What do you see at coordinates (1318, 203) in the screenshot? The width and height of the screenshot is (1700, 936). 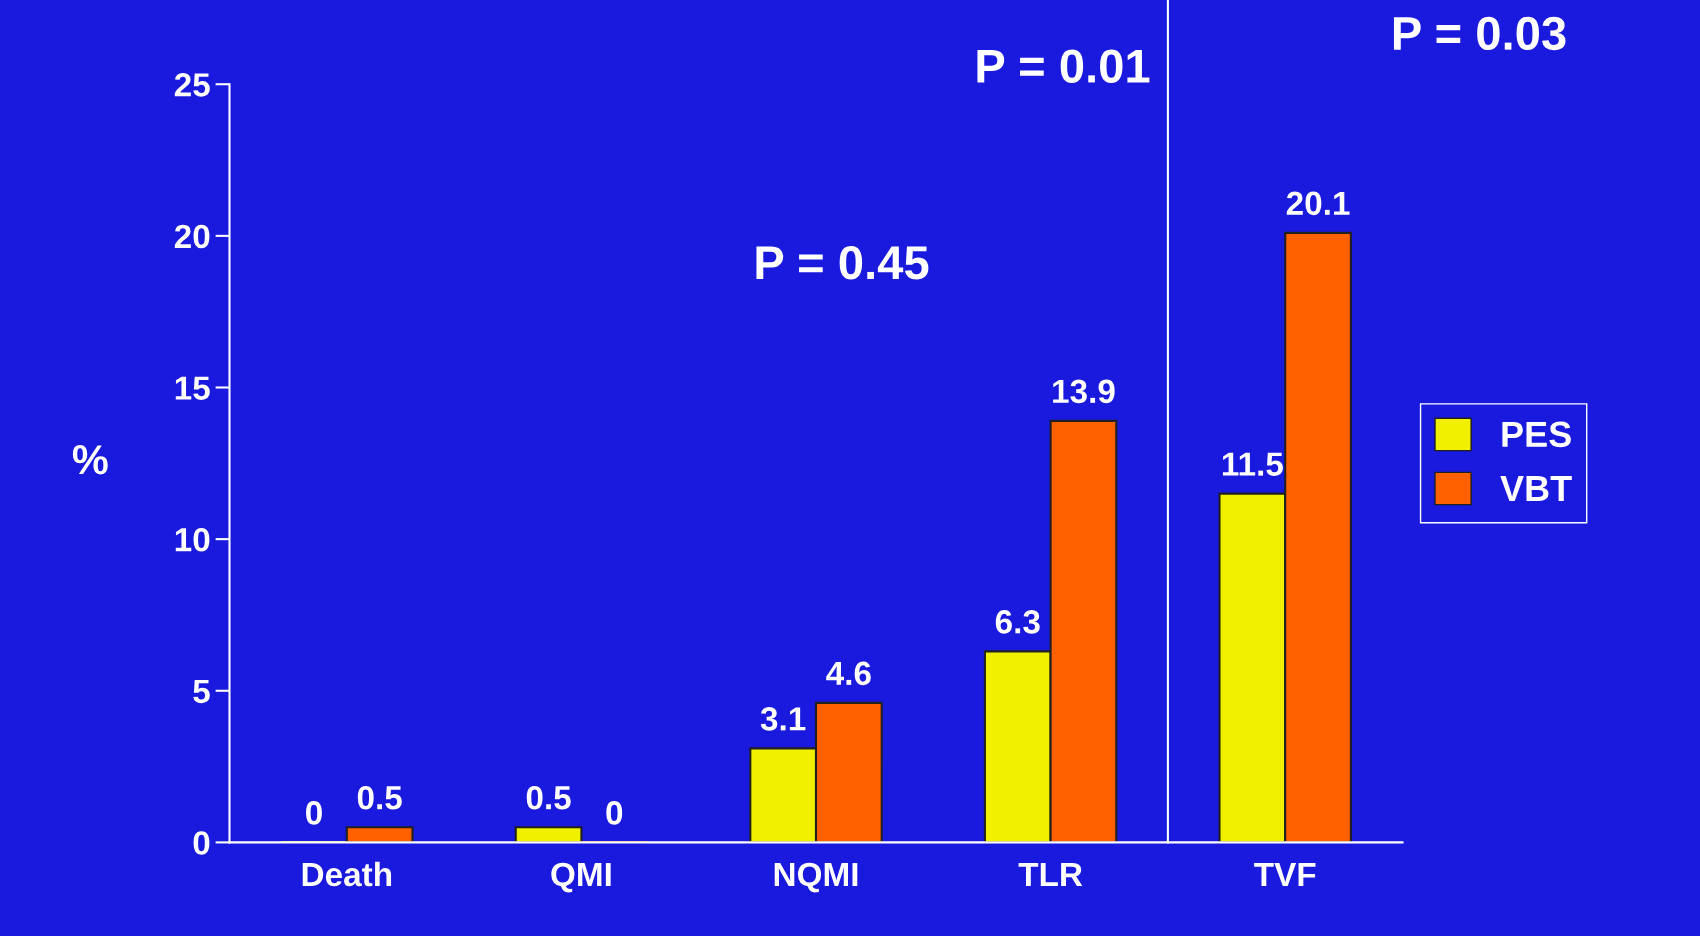 I see `data-label: 20.1` at bounding box center [1318, 203].